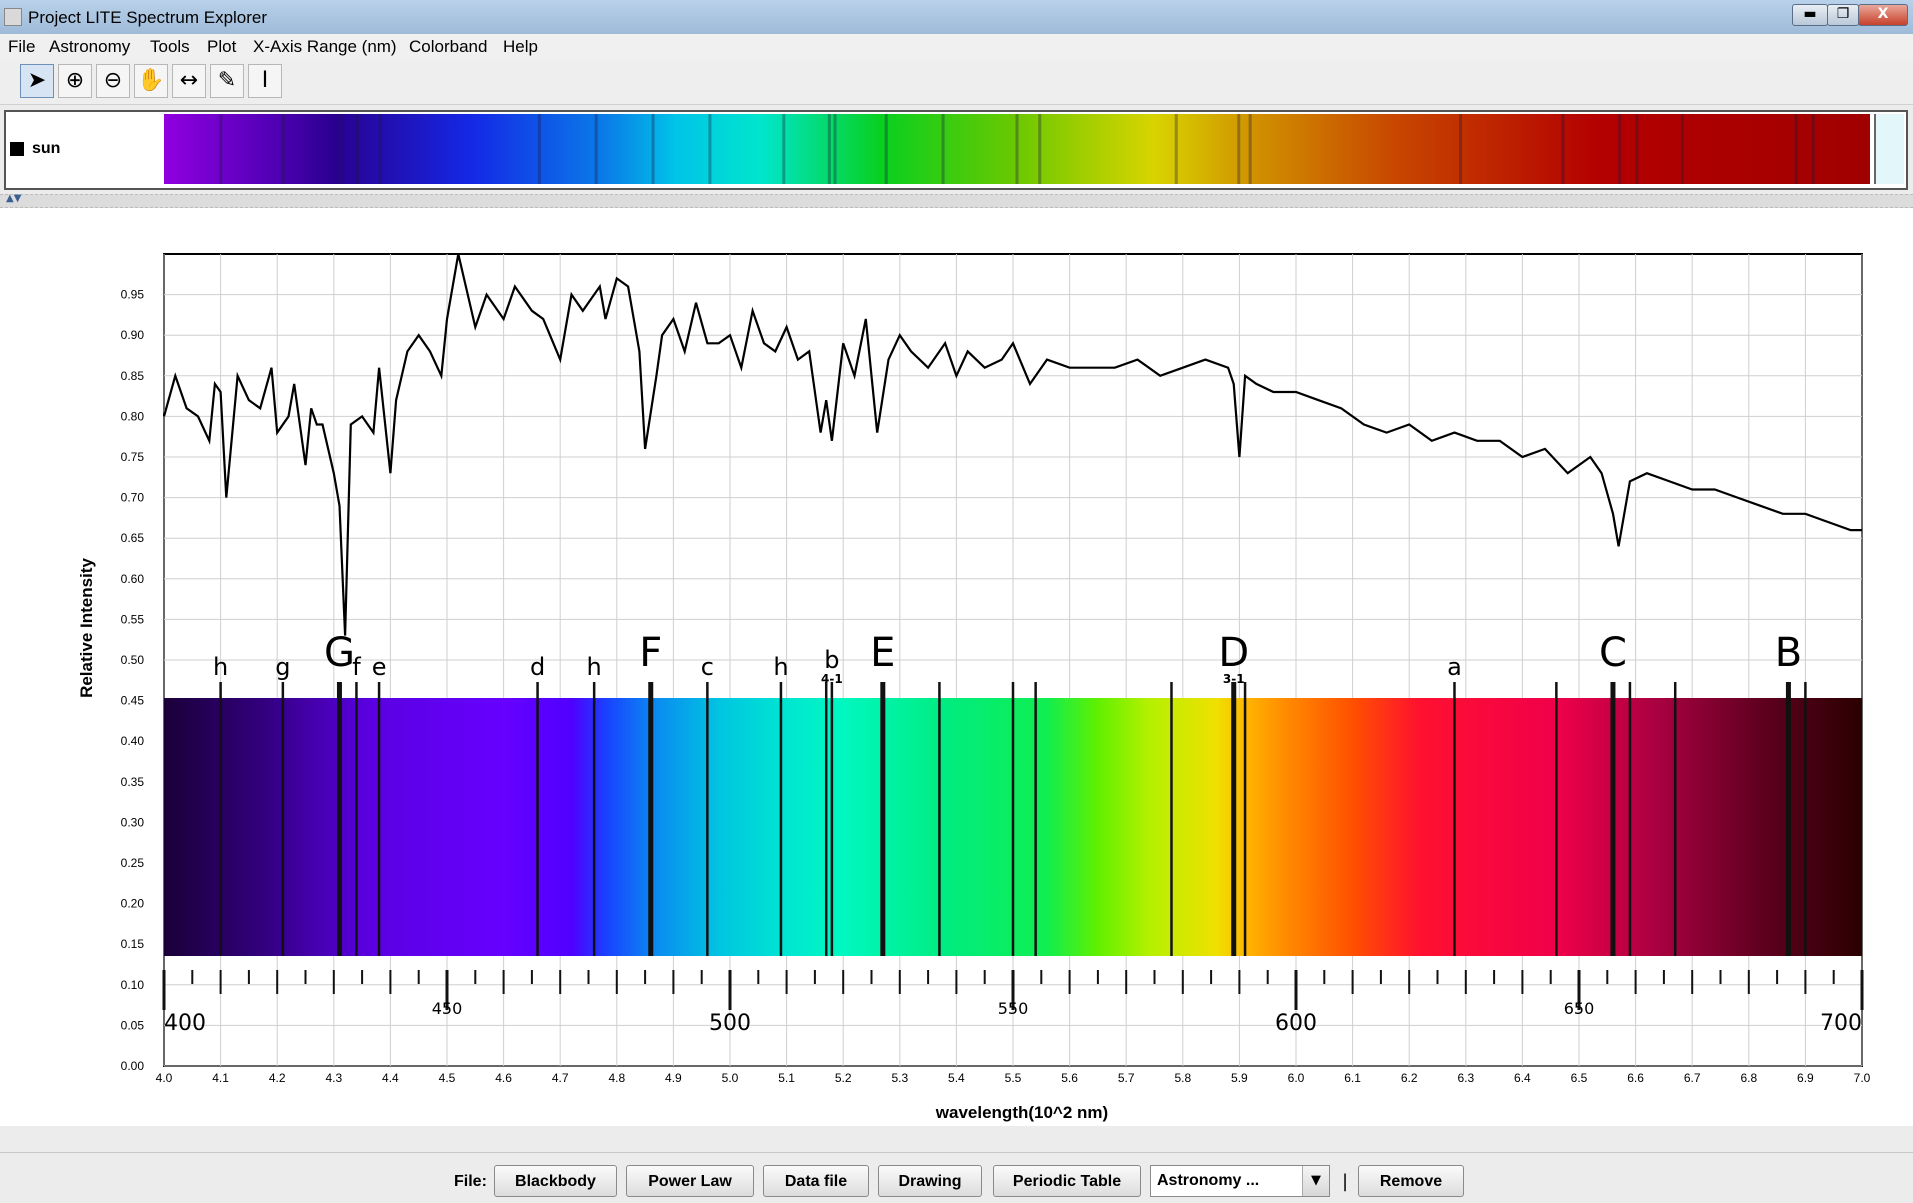 Image resolution: width=1913 pixels, height=1203 pixels. I want to click on x-tick-label: 4.3, so click(333, 1078).